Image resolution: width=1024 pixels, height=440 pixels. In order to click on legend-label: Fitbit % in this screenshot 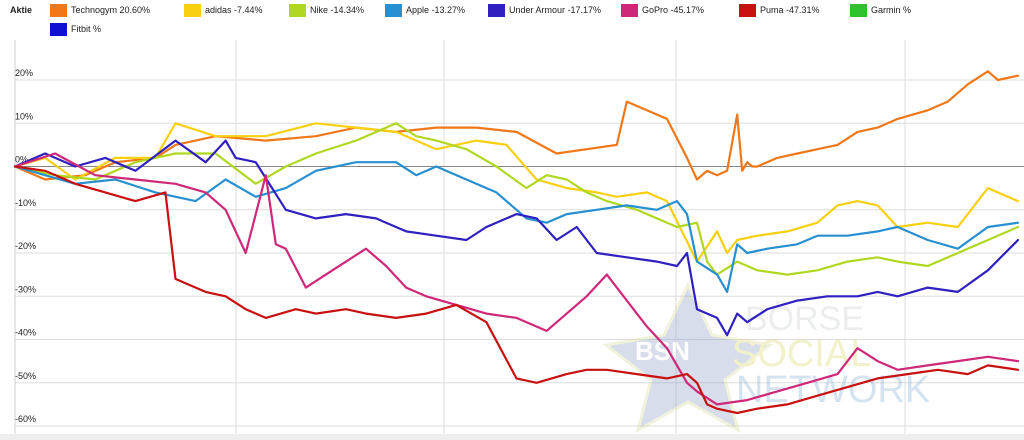, I will do `click(86, 29)`.